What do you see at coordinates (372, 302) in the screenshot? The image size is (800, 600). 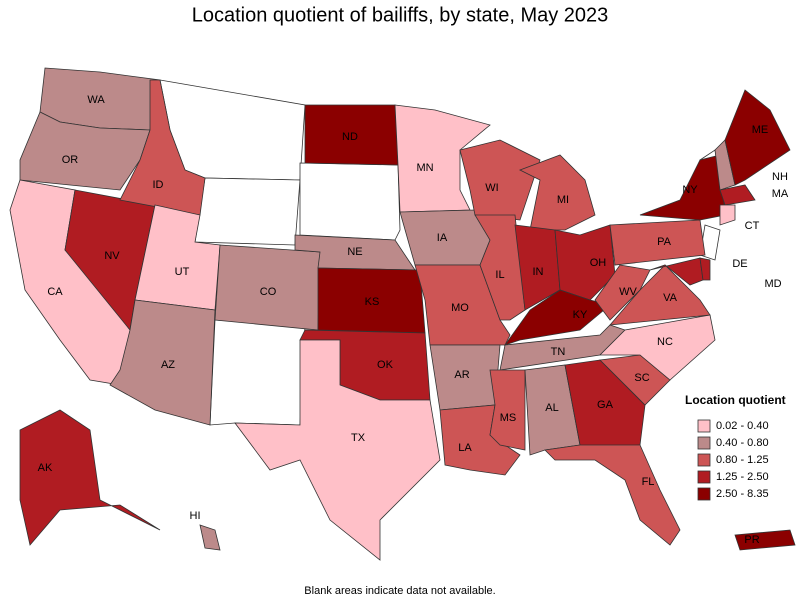 I see `state-label: KS` at bounding box center [372, 302].